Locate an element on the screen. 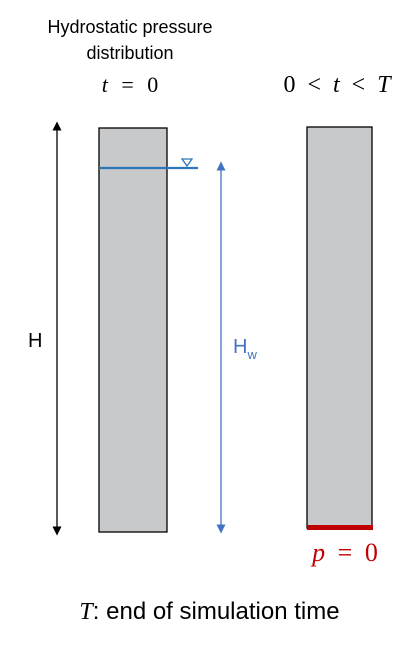 The image size is (419, 653). height-label: H is located at coordinates (35, 341).